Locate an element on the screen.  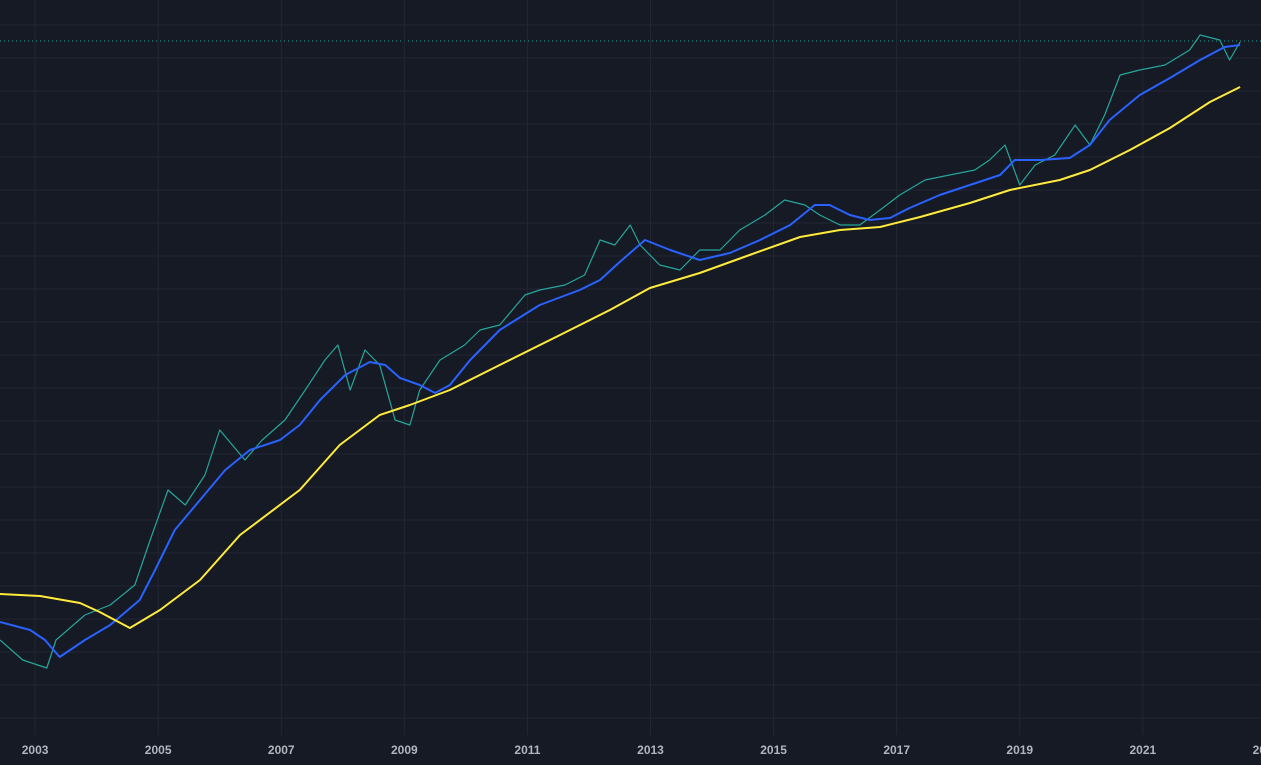
x-tick-label: 2013 is located at coordinates (650, 750).